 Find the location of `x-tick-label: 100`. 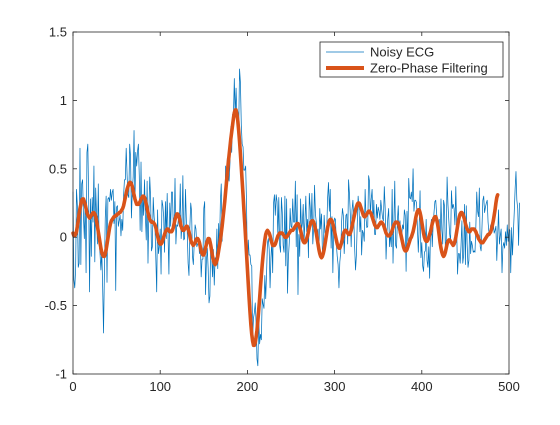

x-tick-label: 100 is located at coordinates (160, 386).